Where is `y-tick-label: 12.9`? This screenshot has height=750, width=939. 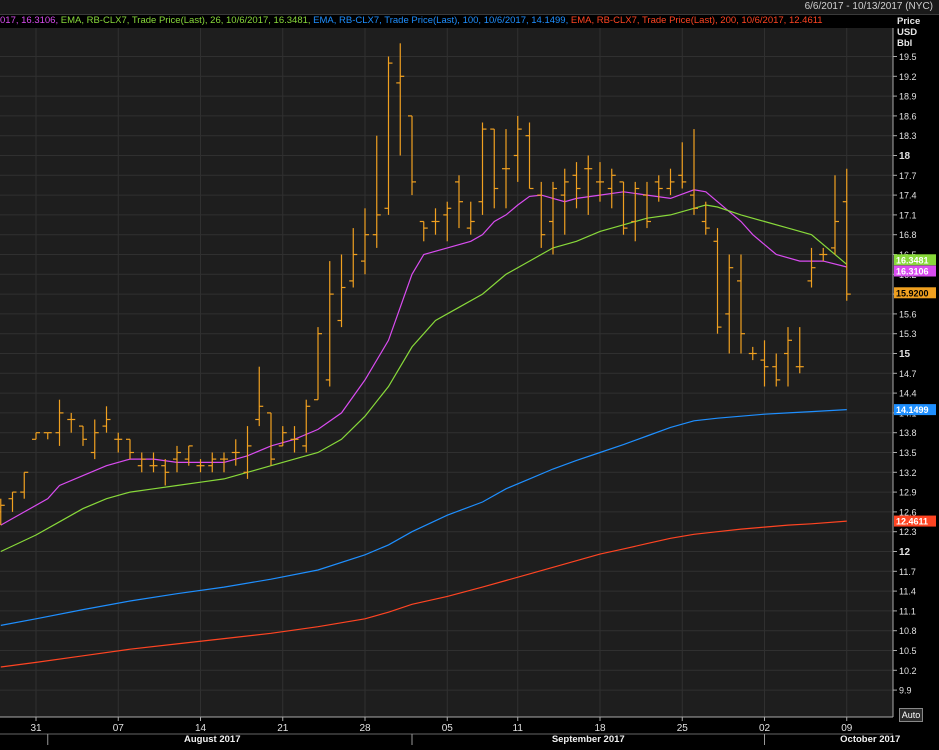
y-tick-label: 12.9 is located at coordinates (908, 493).